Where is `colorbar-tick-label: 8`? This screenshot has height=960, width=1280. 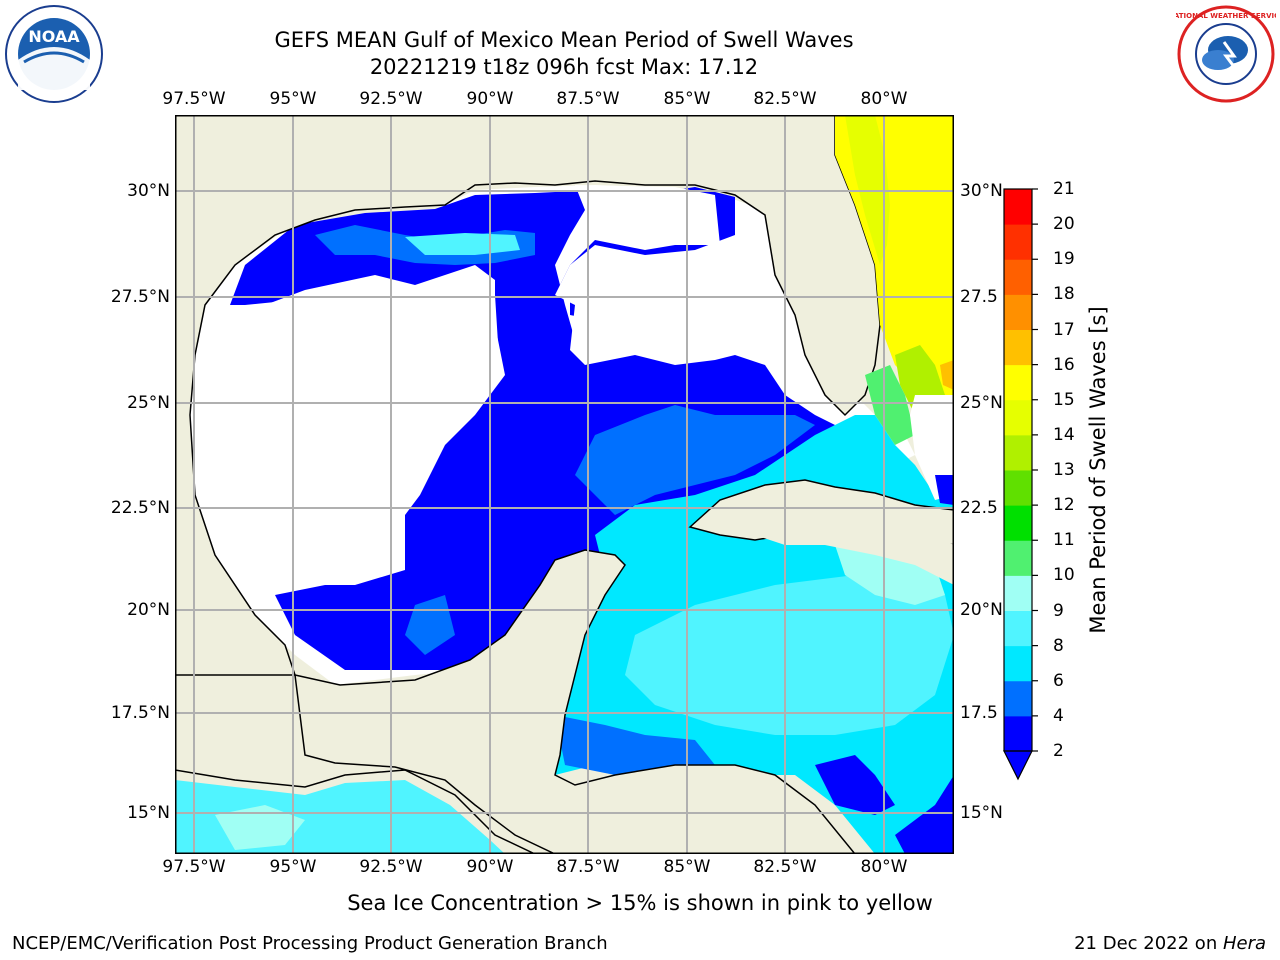 colorbar-tick-label: 8 is located at coordinates (1058, 645).